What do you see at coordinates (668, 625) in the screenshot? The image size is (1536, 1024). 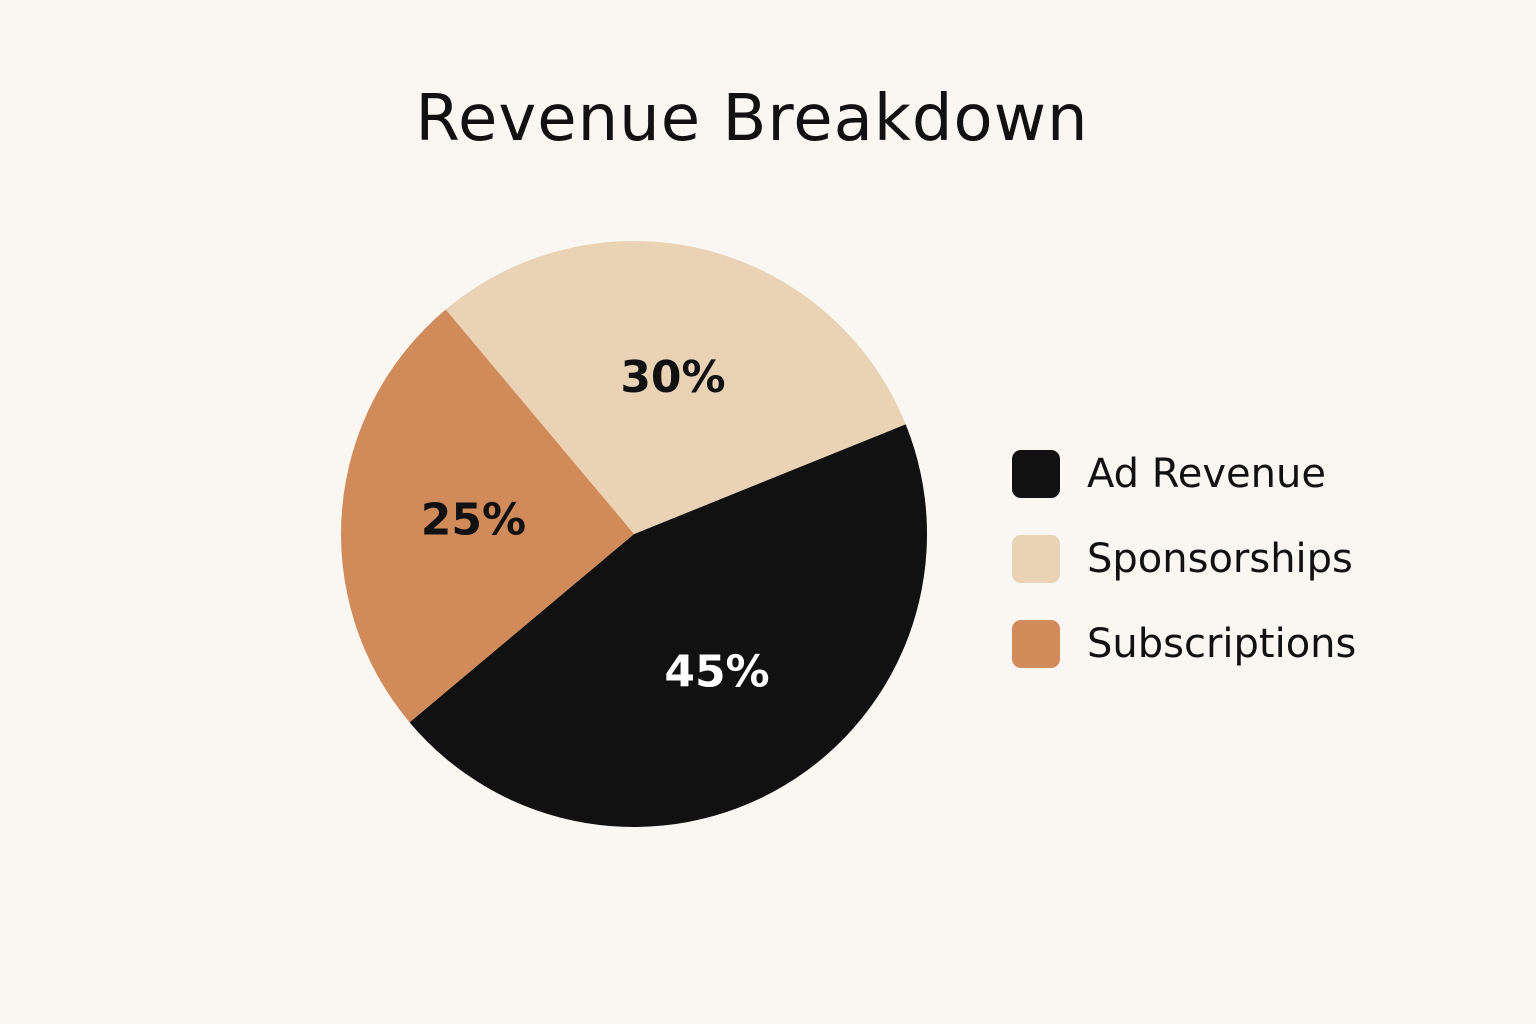 I see `pie-slice-ad-revenue` at bounding box center [668, 625].